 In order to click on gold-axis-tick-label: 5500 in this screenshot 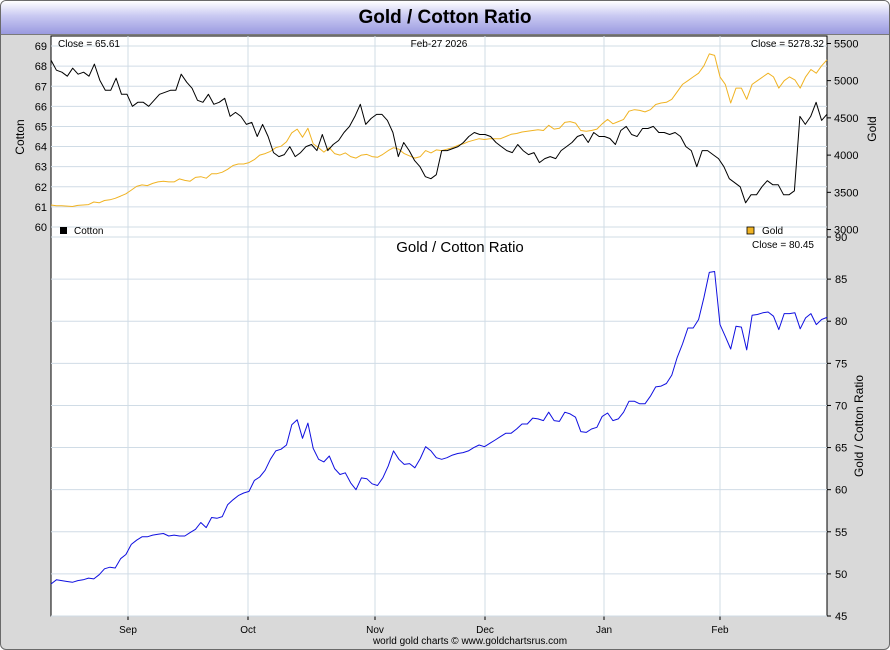, I will do `click(846, 44)`.